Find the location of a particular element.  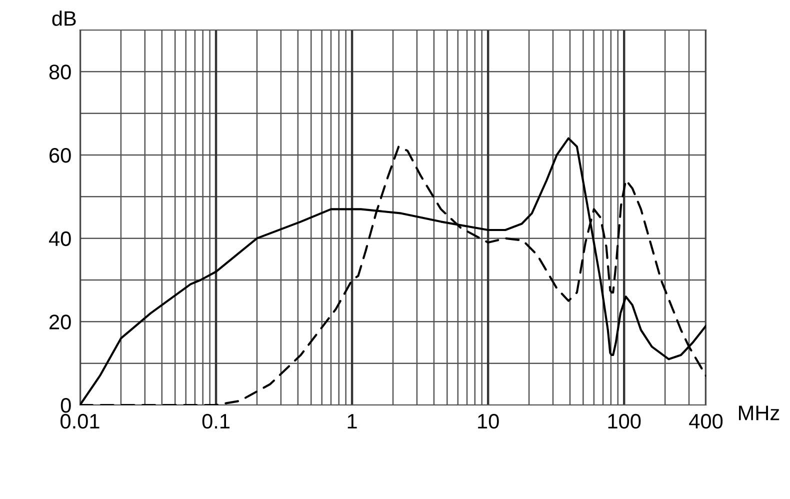

y-axis-title: dB is located at coordinates (64, 18).